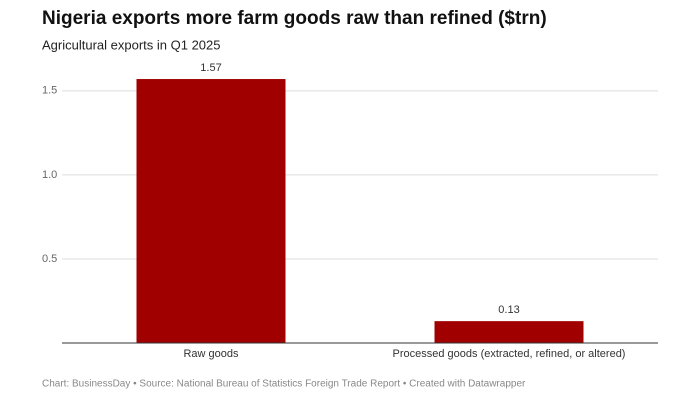  What do you see at coordinates (131, 44) in the screenshot?
I see `chart-subtitle: Agricultural exports in Q1 2025` at bounding box center [131, 44].